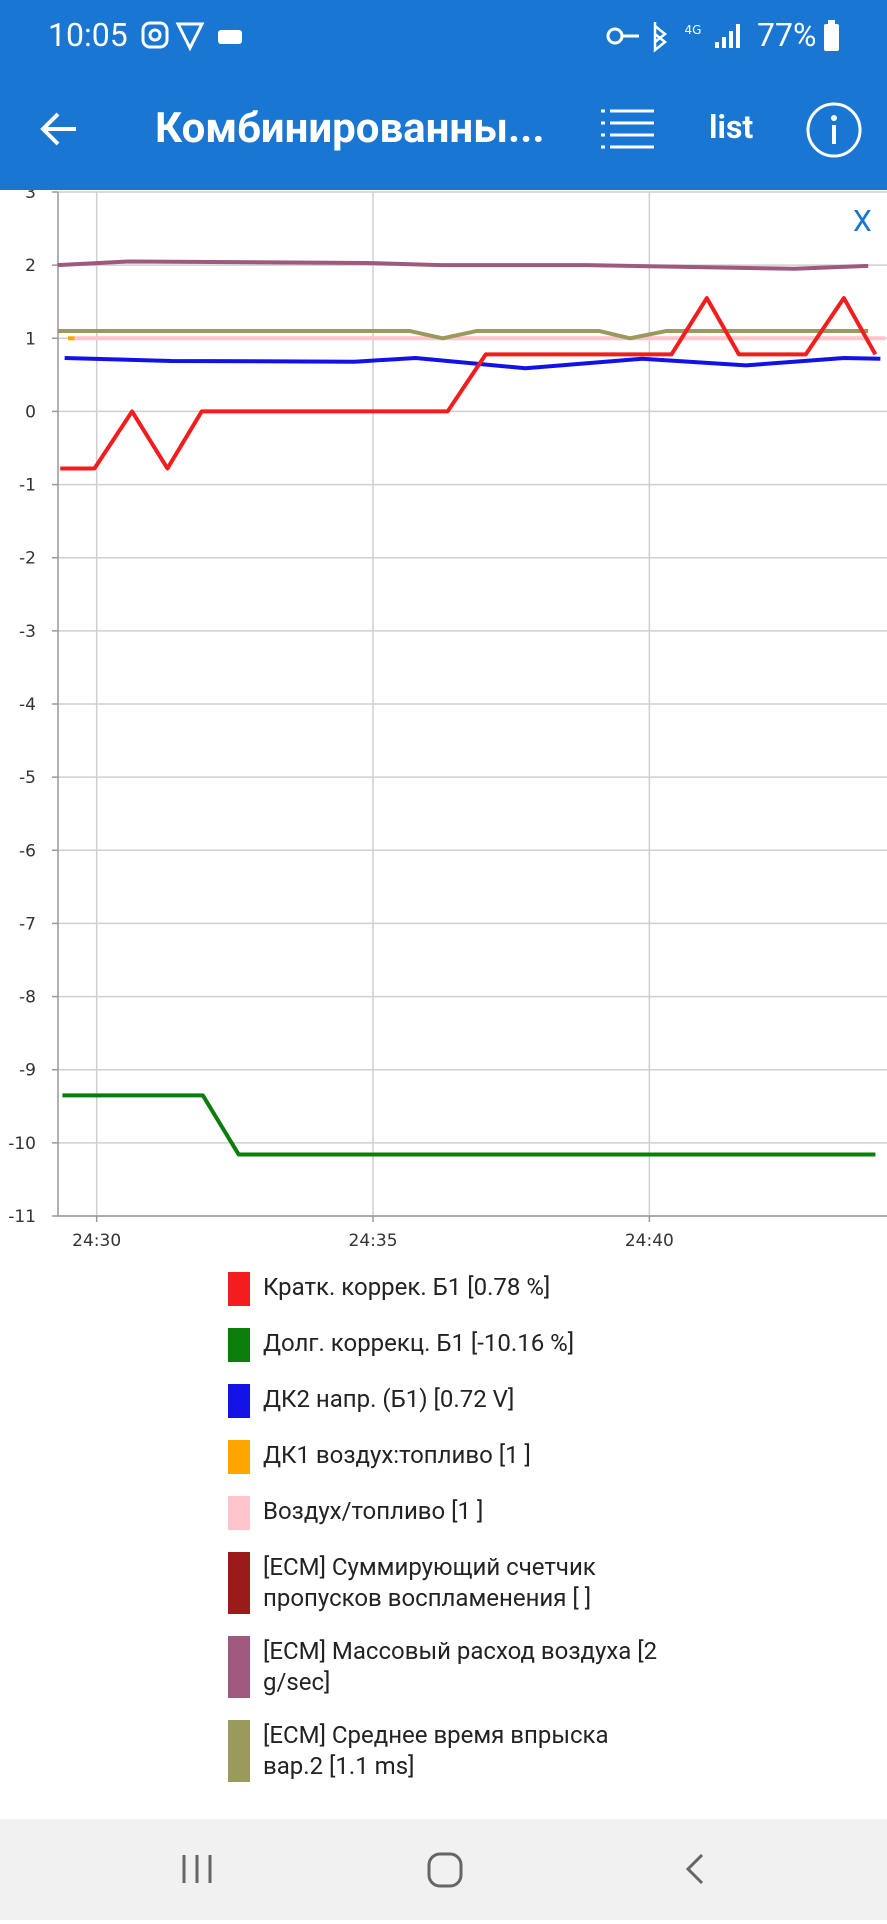 This screenshot has width=887, height=1924. What do you see at coordinates (59, 129) in the screenshot?
I see `back-button` at bounding box center [59, 129].